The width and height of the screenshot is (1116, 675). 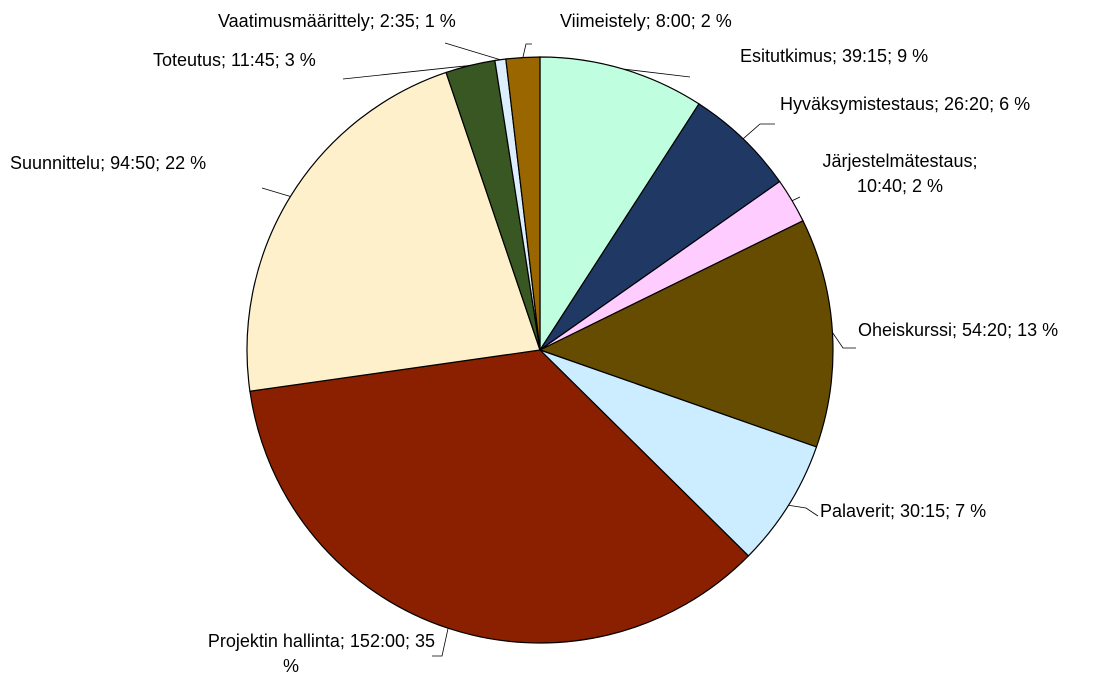 I want to click on slice-label: Palaverit; 30:15; 7 %, so click(x=903, y=511).